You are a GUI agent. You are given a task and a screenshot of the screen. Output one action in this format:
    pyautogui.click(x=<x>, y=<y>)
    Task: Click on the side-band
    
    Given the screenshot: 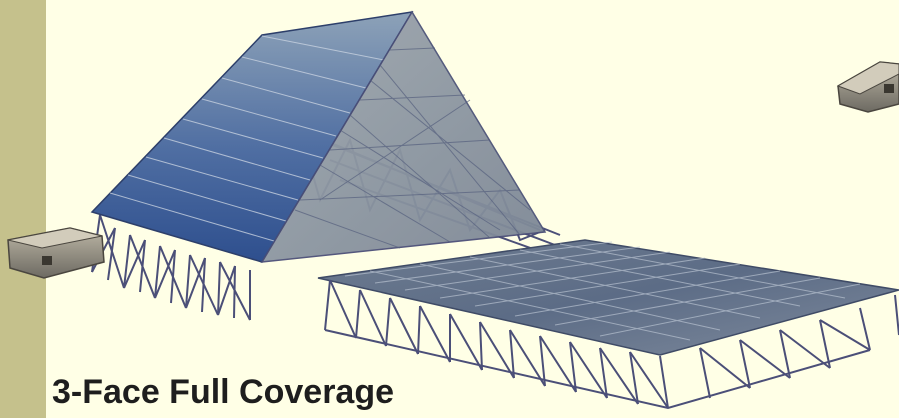 What is the action you would take?
    pyautogui.click(x=23, y=209)
    